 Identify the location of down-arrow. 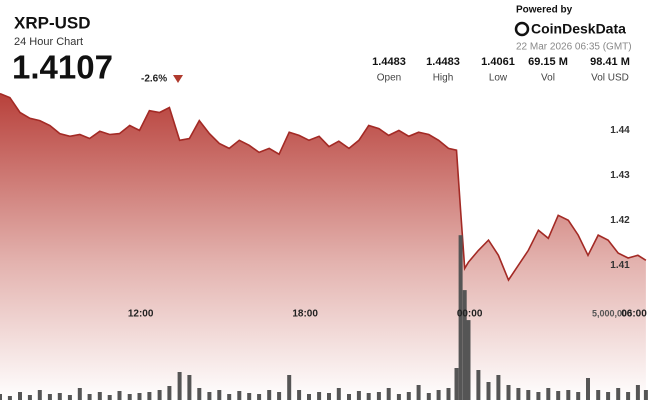
(178, 79).